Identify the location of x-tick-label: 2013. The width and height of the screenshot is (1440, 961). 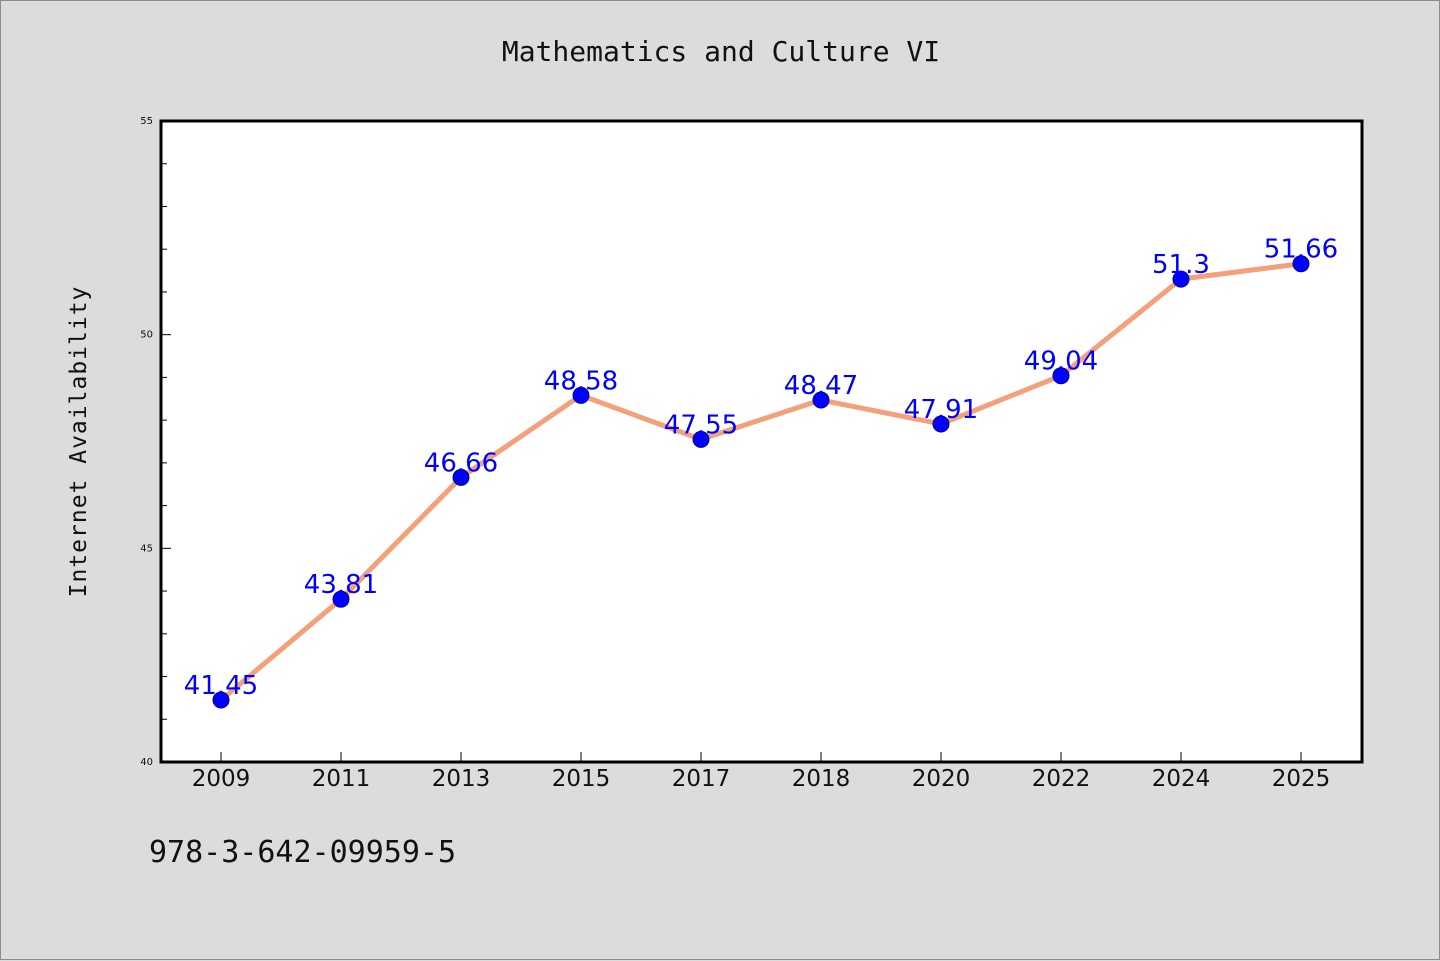
(461, 779).